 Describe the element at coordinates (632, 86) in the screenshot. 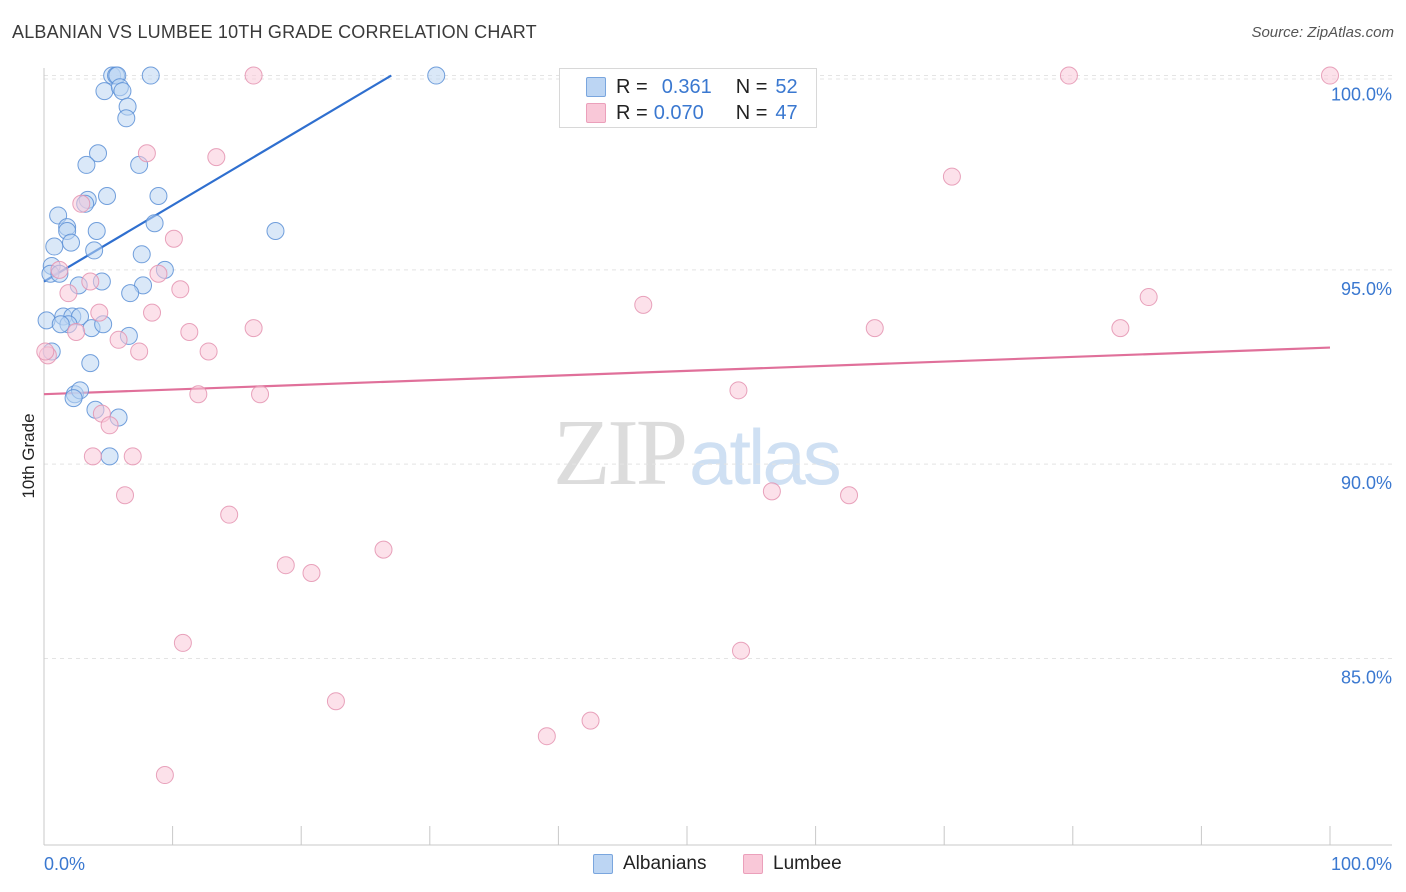

I see `albanians-r-label: R =` at that location.